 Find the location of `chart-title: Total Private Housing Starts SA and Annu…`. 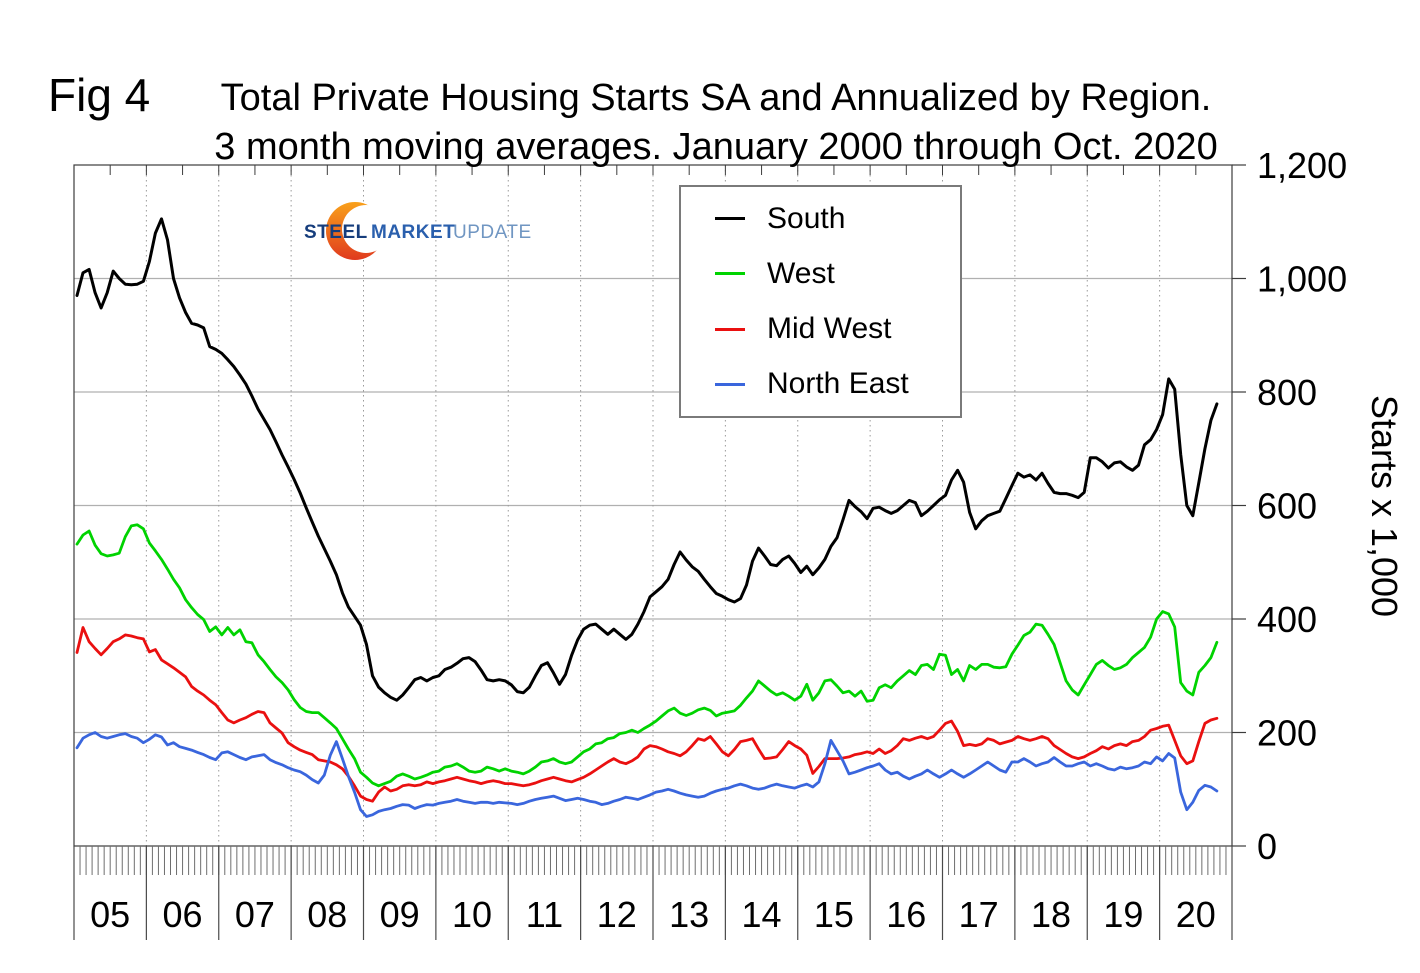

chart-title: Total Private Housing Starts SA and Annu… is located at coordinates (716, 123).